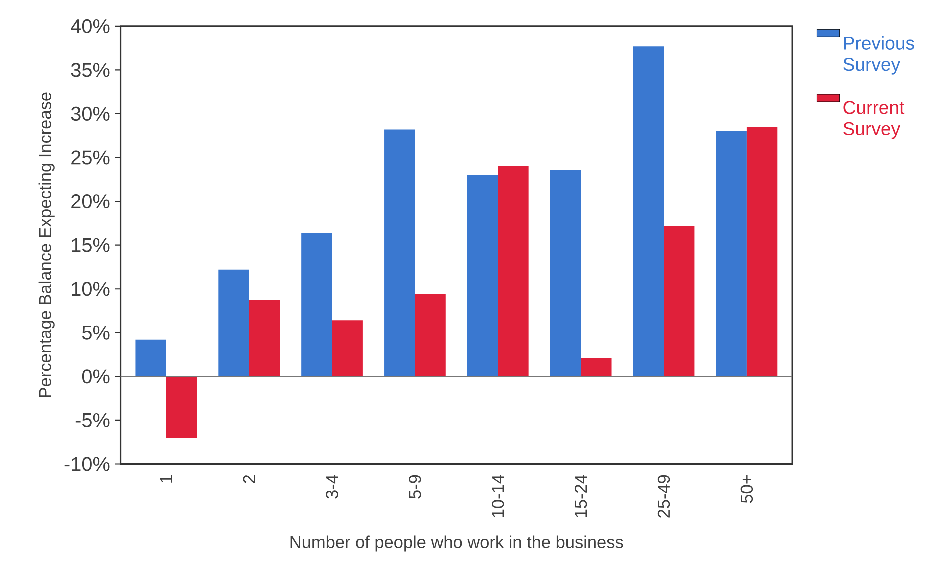 Image resolution: width=936 pixels, height=581 pixels. What do you see at coordinates (879, 55) in the screenshot?
I see `legend-label: Previous Survey` at bounding box center [879, 55].